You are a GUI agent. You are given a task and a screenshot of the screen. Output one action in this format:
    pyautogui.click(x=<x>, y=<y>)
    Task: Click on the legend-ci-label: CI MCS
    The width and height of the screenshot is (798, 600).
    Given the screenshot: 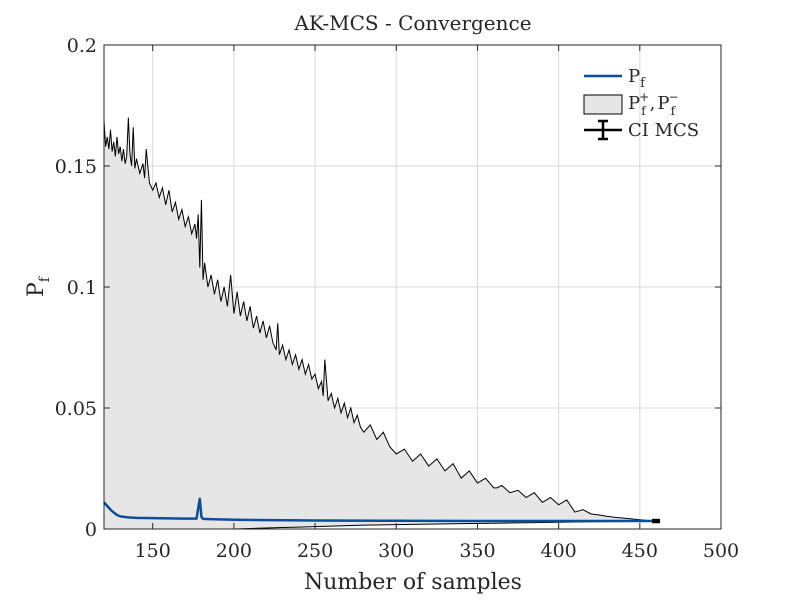 What is the action you would take?
    pyautogui.click(x=663, y=130)
    